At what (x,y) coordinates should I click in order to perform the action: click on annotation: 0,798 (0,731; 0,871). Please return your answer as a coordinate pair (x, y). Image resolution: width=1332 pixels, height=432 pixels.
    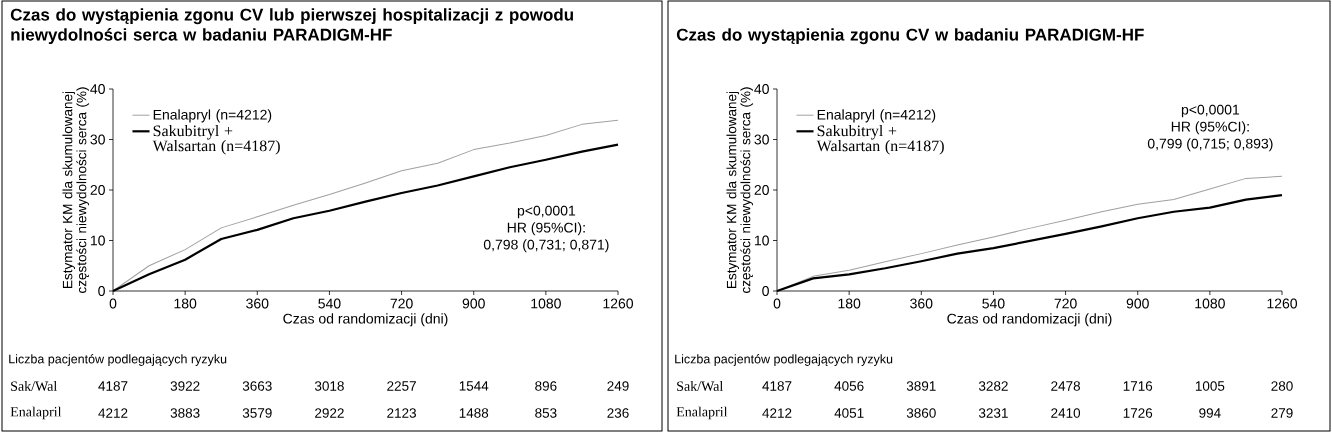
    Looking at the image, I should click on (546, 246).